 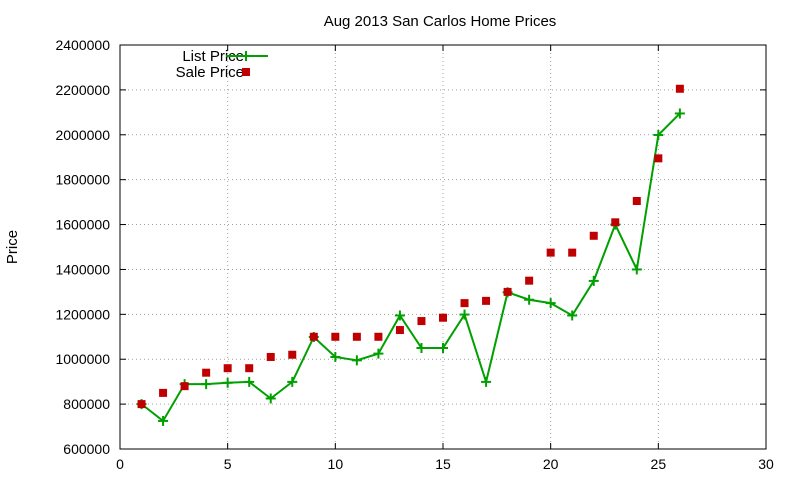 I want to click on y-tick-label: 1200000, so click(x=82, y=314).